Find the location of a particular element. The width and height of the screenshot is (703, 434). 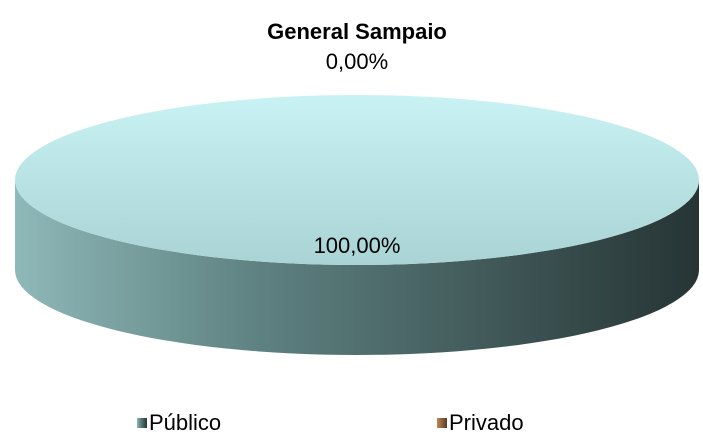

chart-title: General Sampaio is located at coordinates (357, 31).